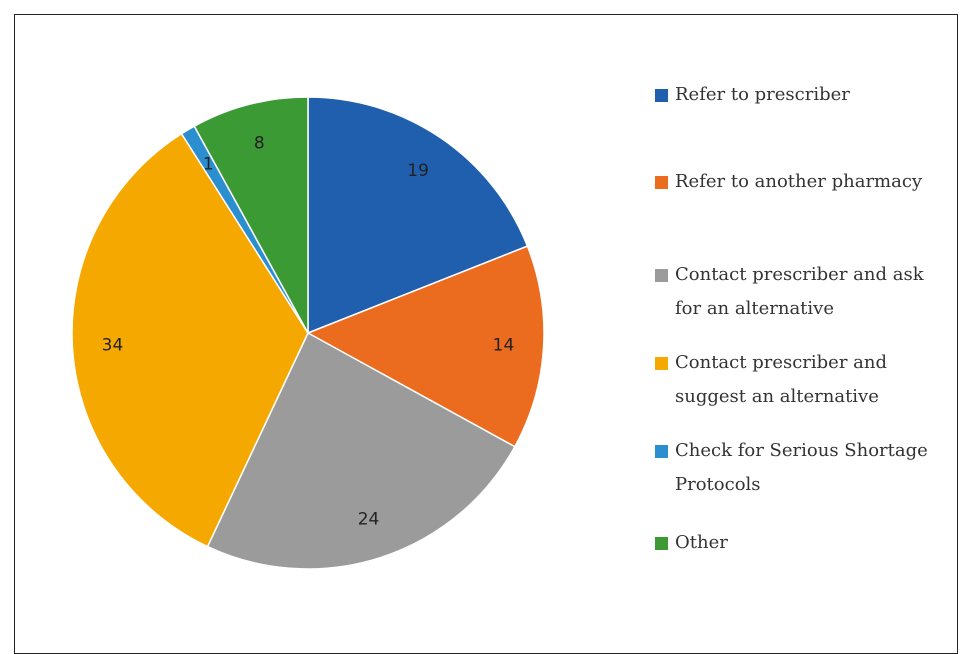 The image size is (975, 654). I want to click on data-label: 24, so click(369, 519).